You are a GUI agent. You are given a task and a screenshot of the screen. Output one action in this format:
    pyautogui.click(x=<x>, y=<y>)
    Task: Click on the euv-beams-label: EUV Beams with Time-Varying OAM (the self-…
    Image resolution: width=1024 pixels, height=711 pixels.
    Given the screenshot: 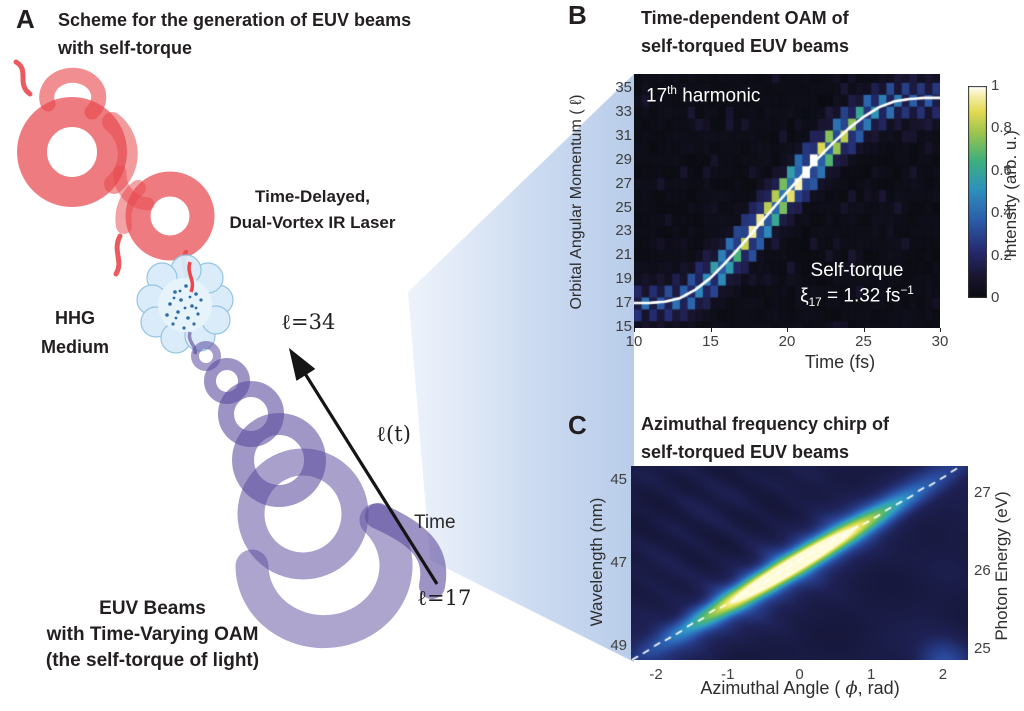 What is the action you would take?
    pyautogui.click(x=152, y=634)
    